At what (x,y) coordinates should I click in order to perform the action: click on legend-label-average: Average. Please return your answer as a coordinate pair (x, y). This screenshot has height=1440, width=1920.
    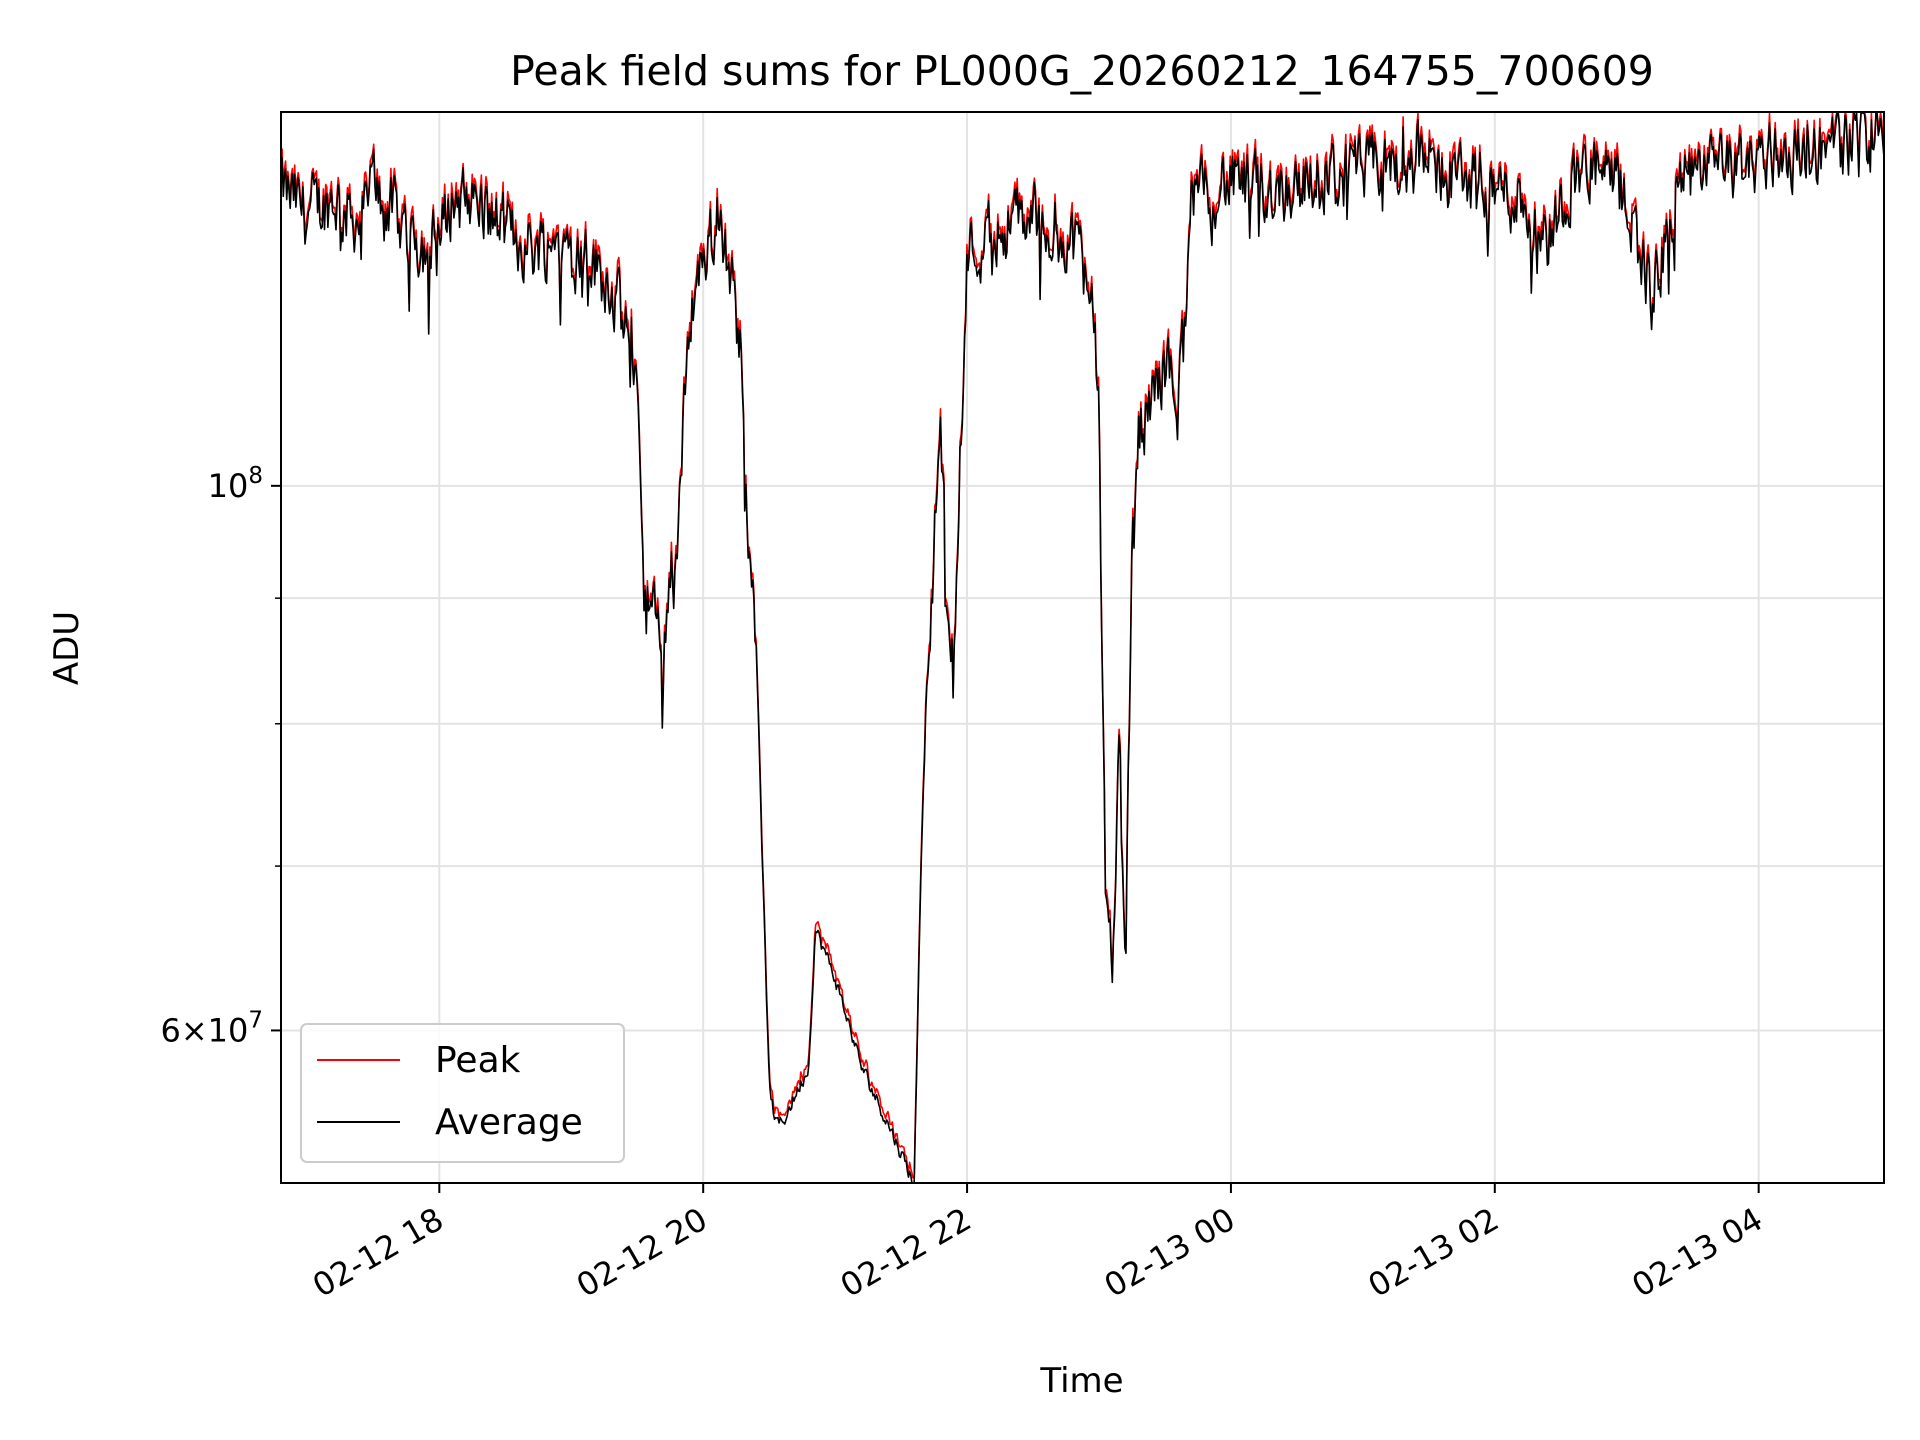
    Looking at the image, I should click on (509, 1122).